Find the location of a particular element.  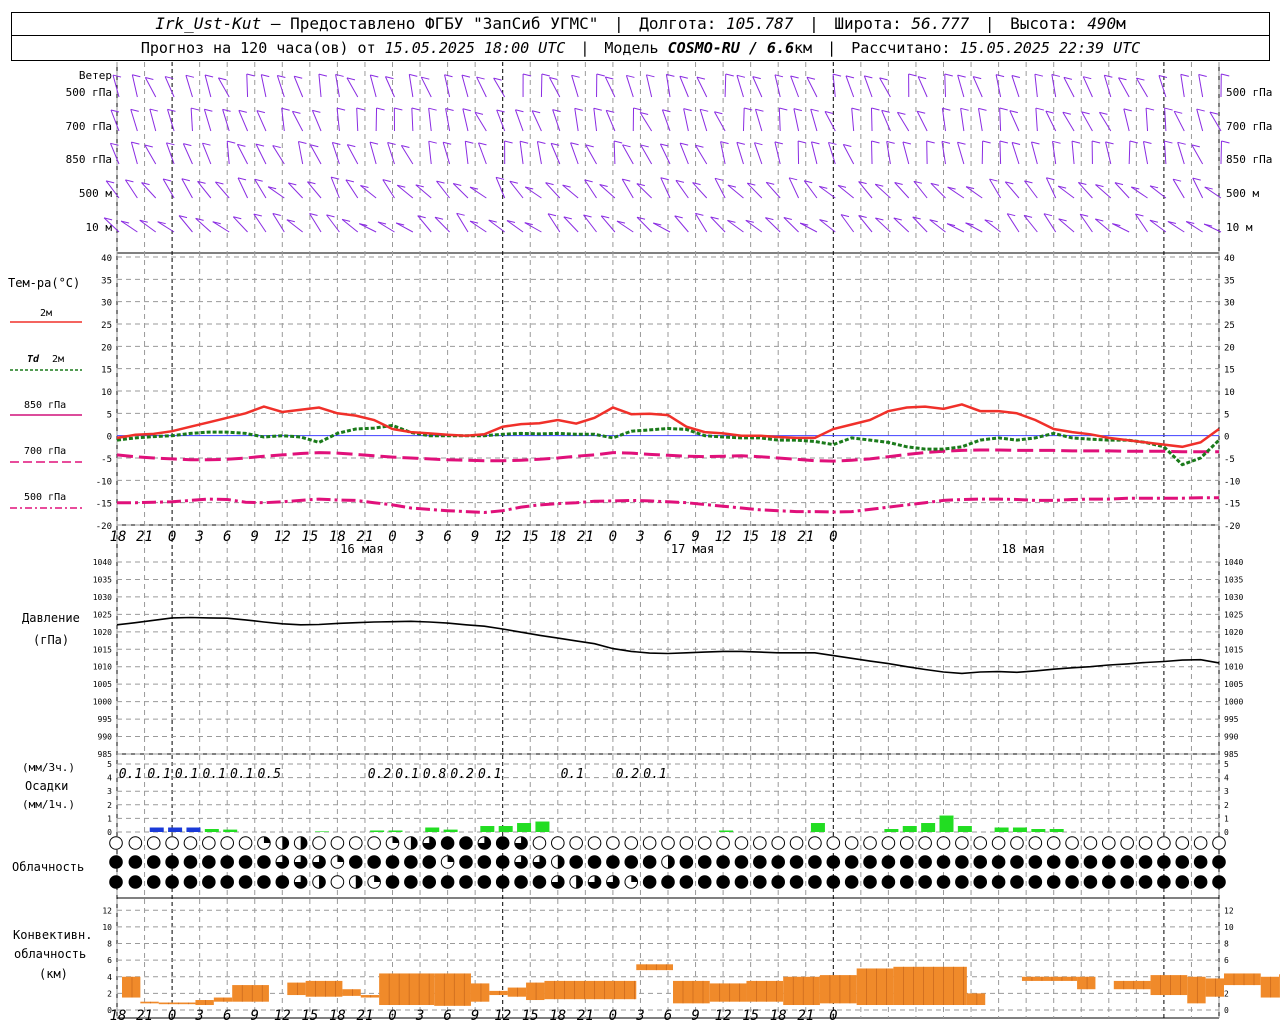

temp-tick: 20 is located at coordinates (106, 348).